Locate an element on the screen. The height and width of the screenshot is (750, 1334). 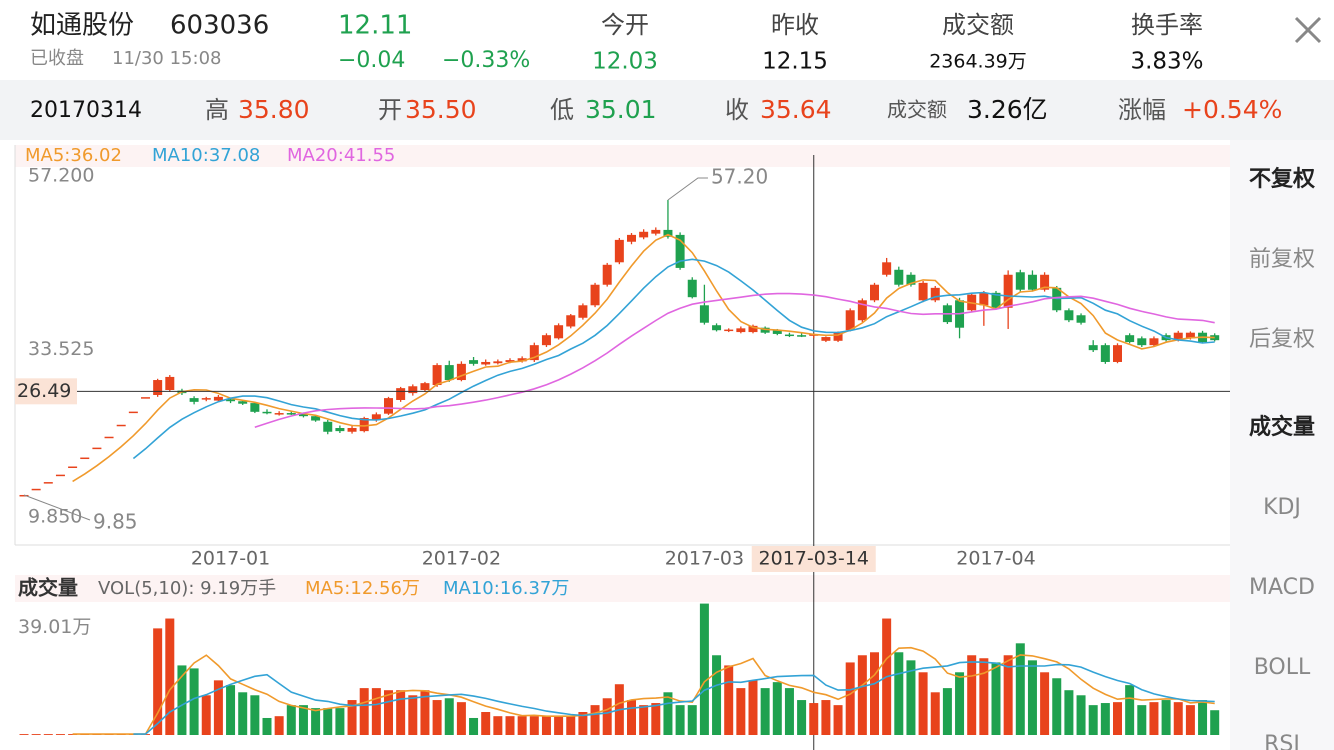
side-tab: 前复权 is located at coordinates (1282, 259).